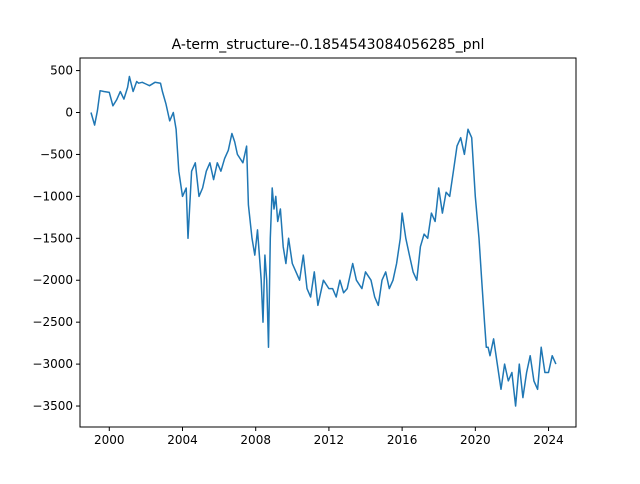 This screenshot has width=640, height=484. Describe the element at coordinates (182, 440) in the screenshot. I see `x-tick-label: 2004` at that location.